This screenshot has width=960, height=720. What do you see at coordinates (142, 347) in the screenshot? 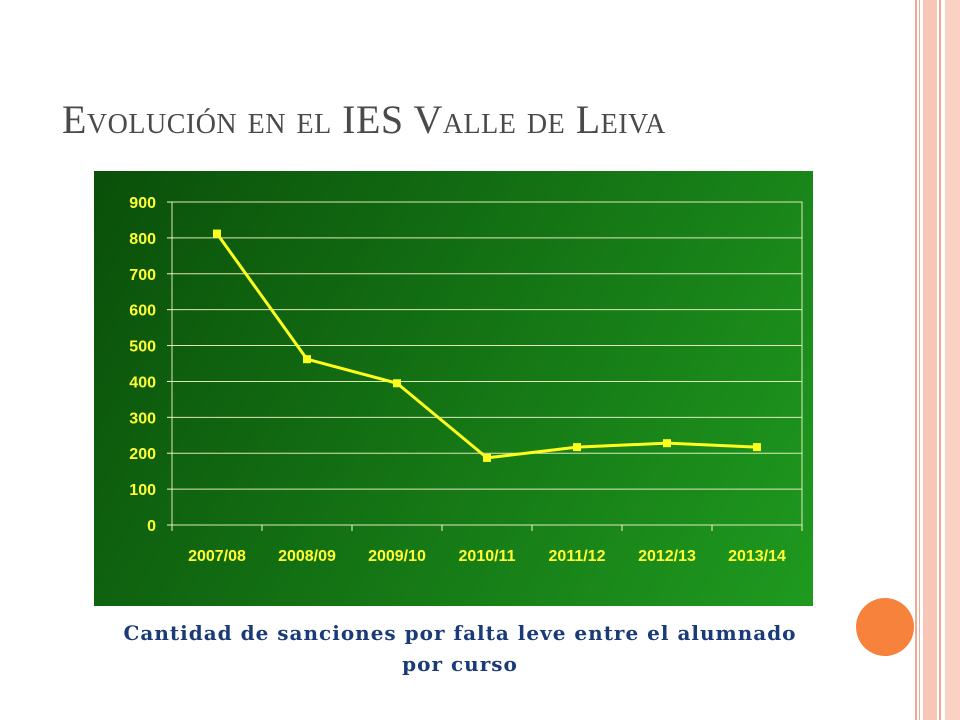
I see `y-tick-label: 500` at bounding box center [142, 347].